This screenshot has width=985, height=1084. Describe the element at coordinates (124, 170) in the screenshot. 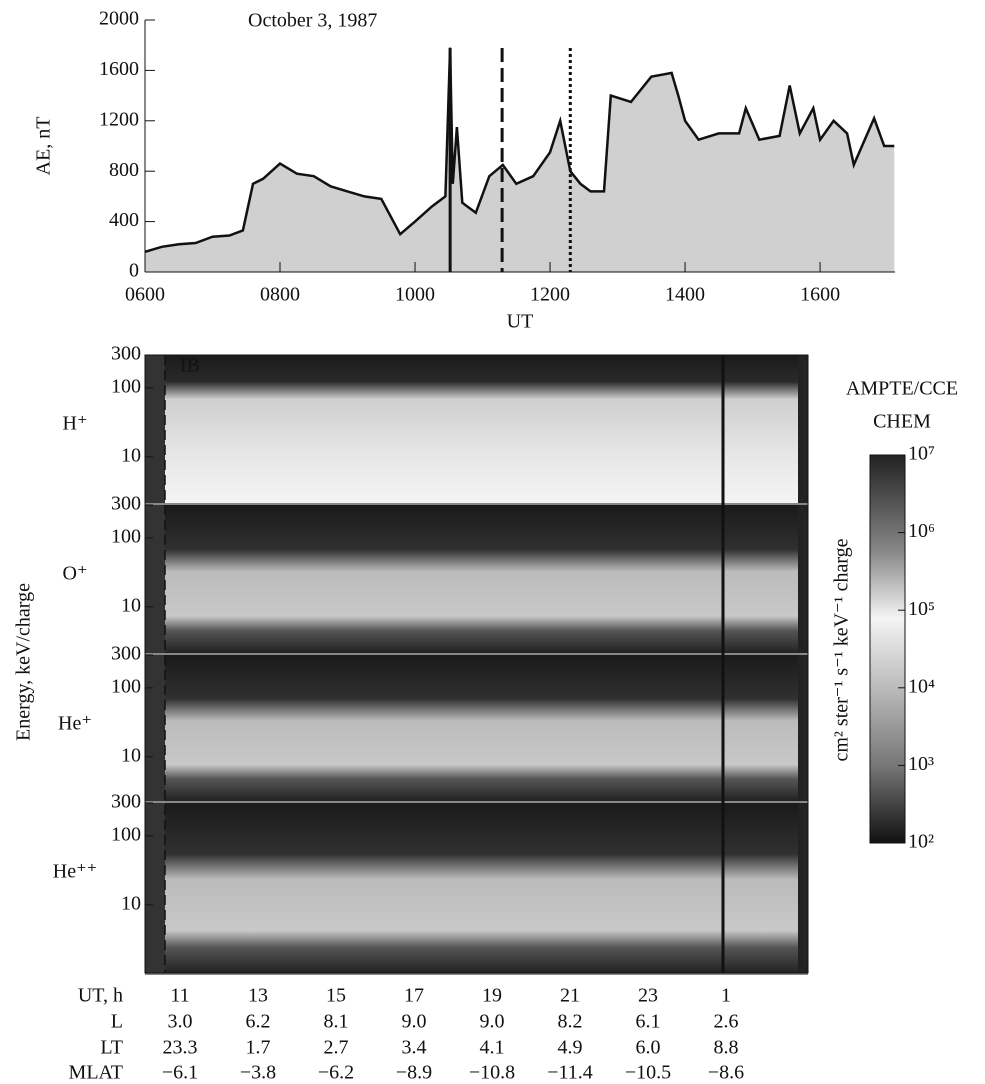

I see `y-tick-label: 800` at that location.